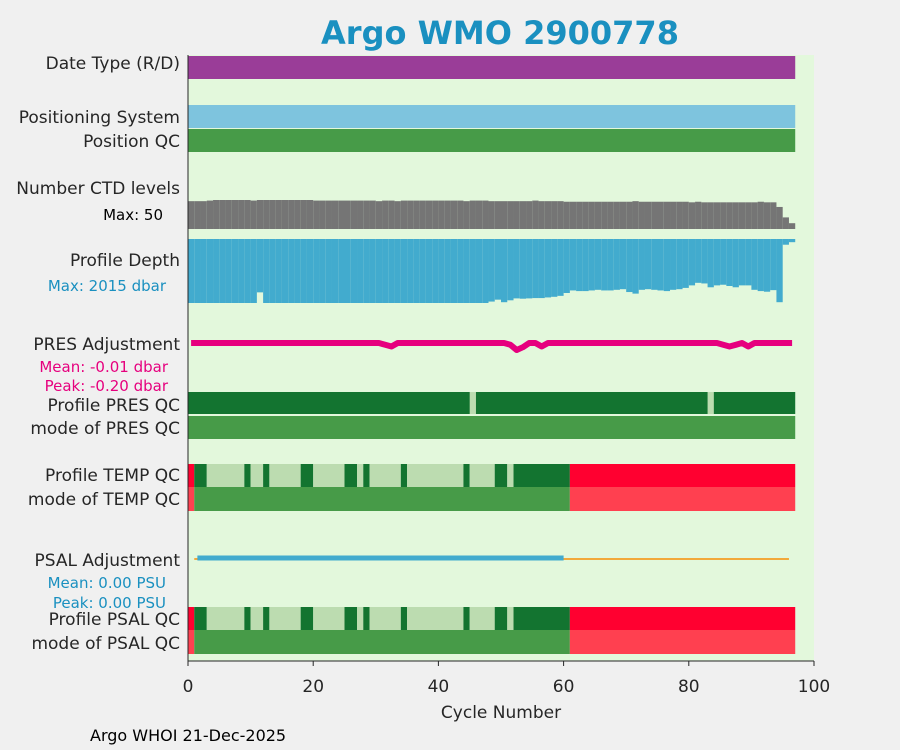 The width and height of the screenshot is (900, 750). I want to click on mode-pres-qc-bar, so click(492, 427).